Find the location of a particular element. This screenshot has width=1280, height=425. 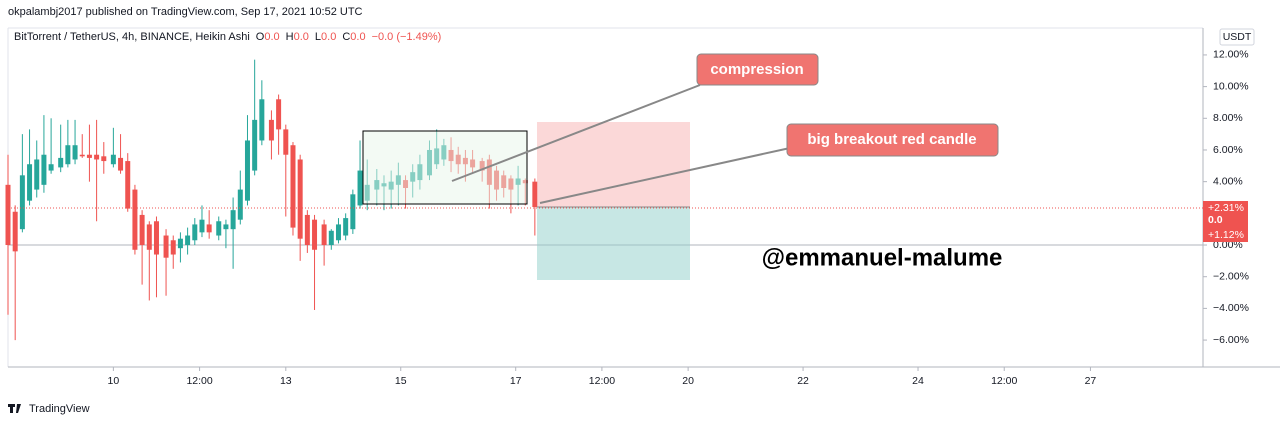

logo is located at coordinates (14, 408).